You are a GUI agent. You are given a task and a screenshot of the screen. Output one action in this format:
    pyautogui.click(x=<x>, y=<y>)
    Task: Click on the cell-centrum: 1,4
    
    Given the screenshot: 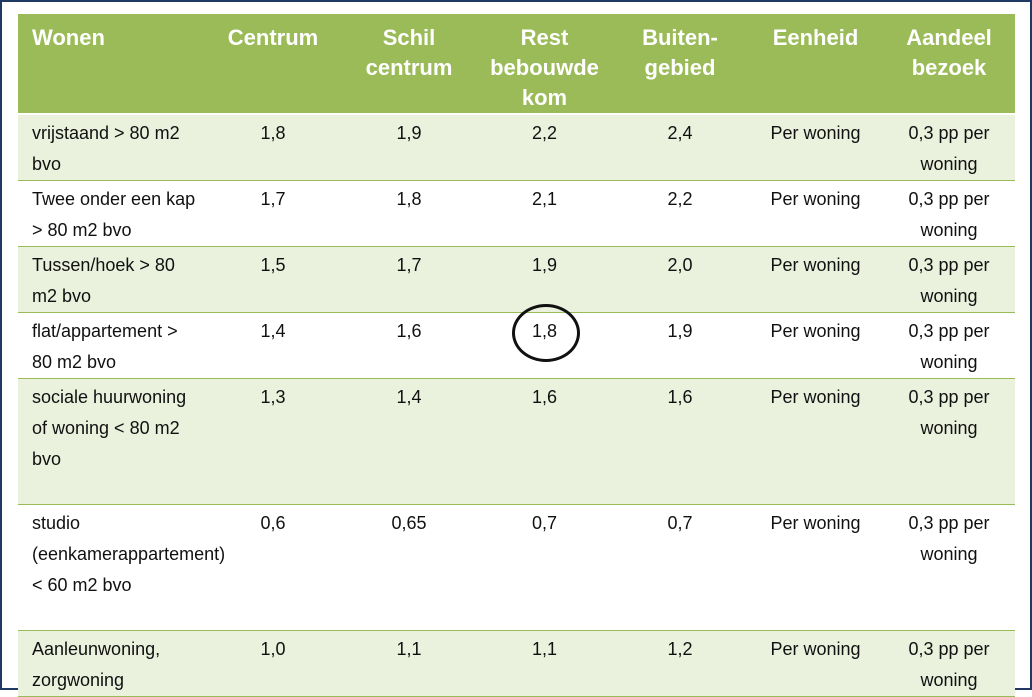 What is the action you would take?
    pyautogui.click(x=273, y=345)
    